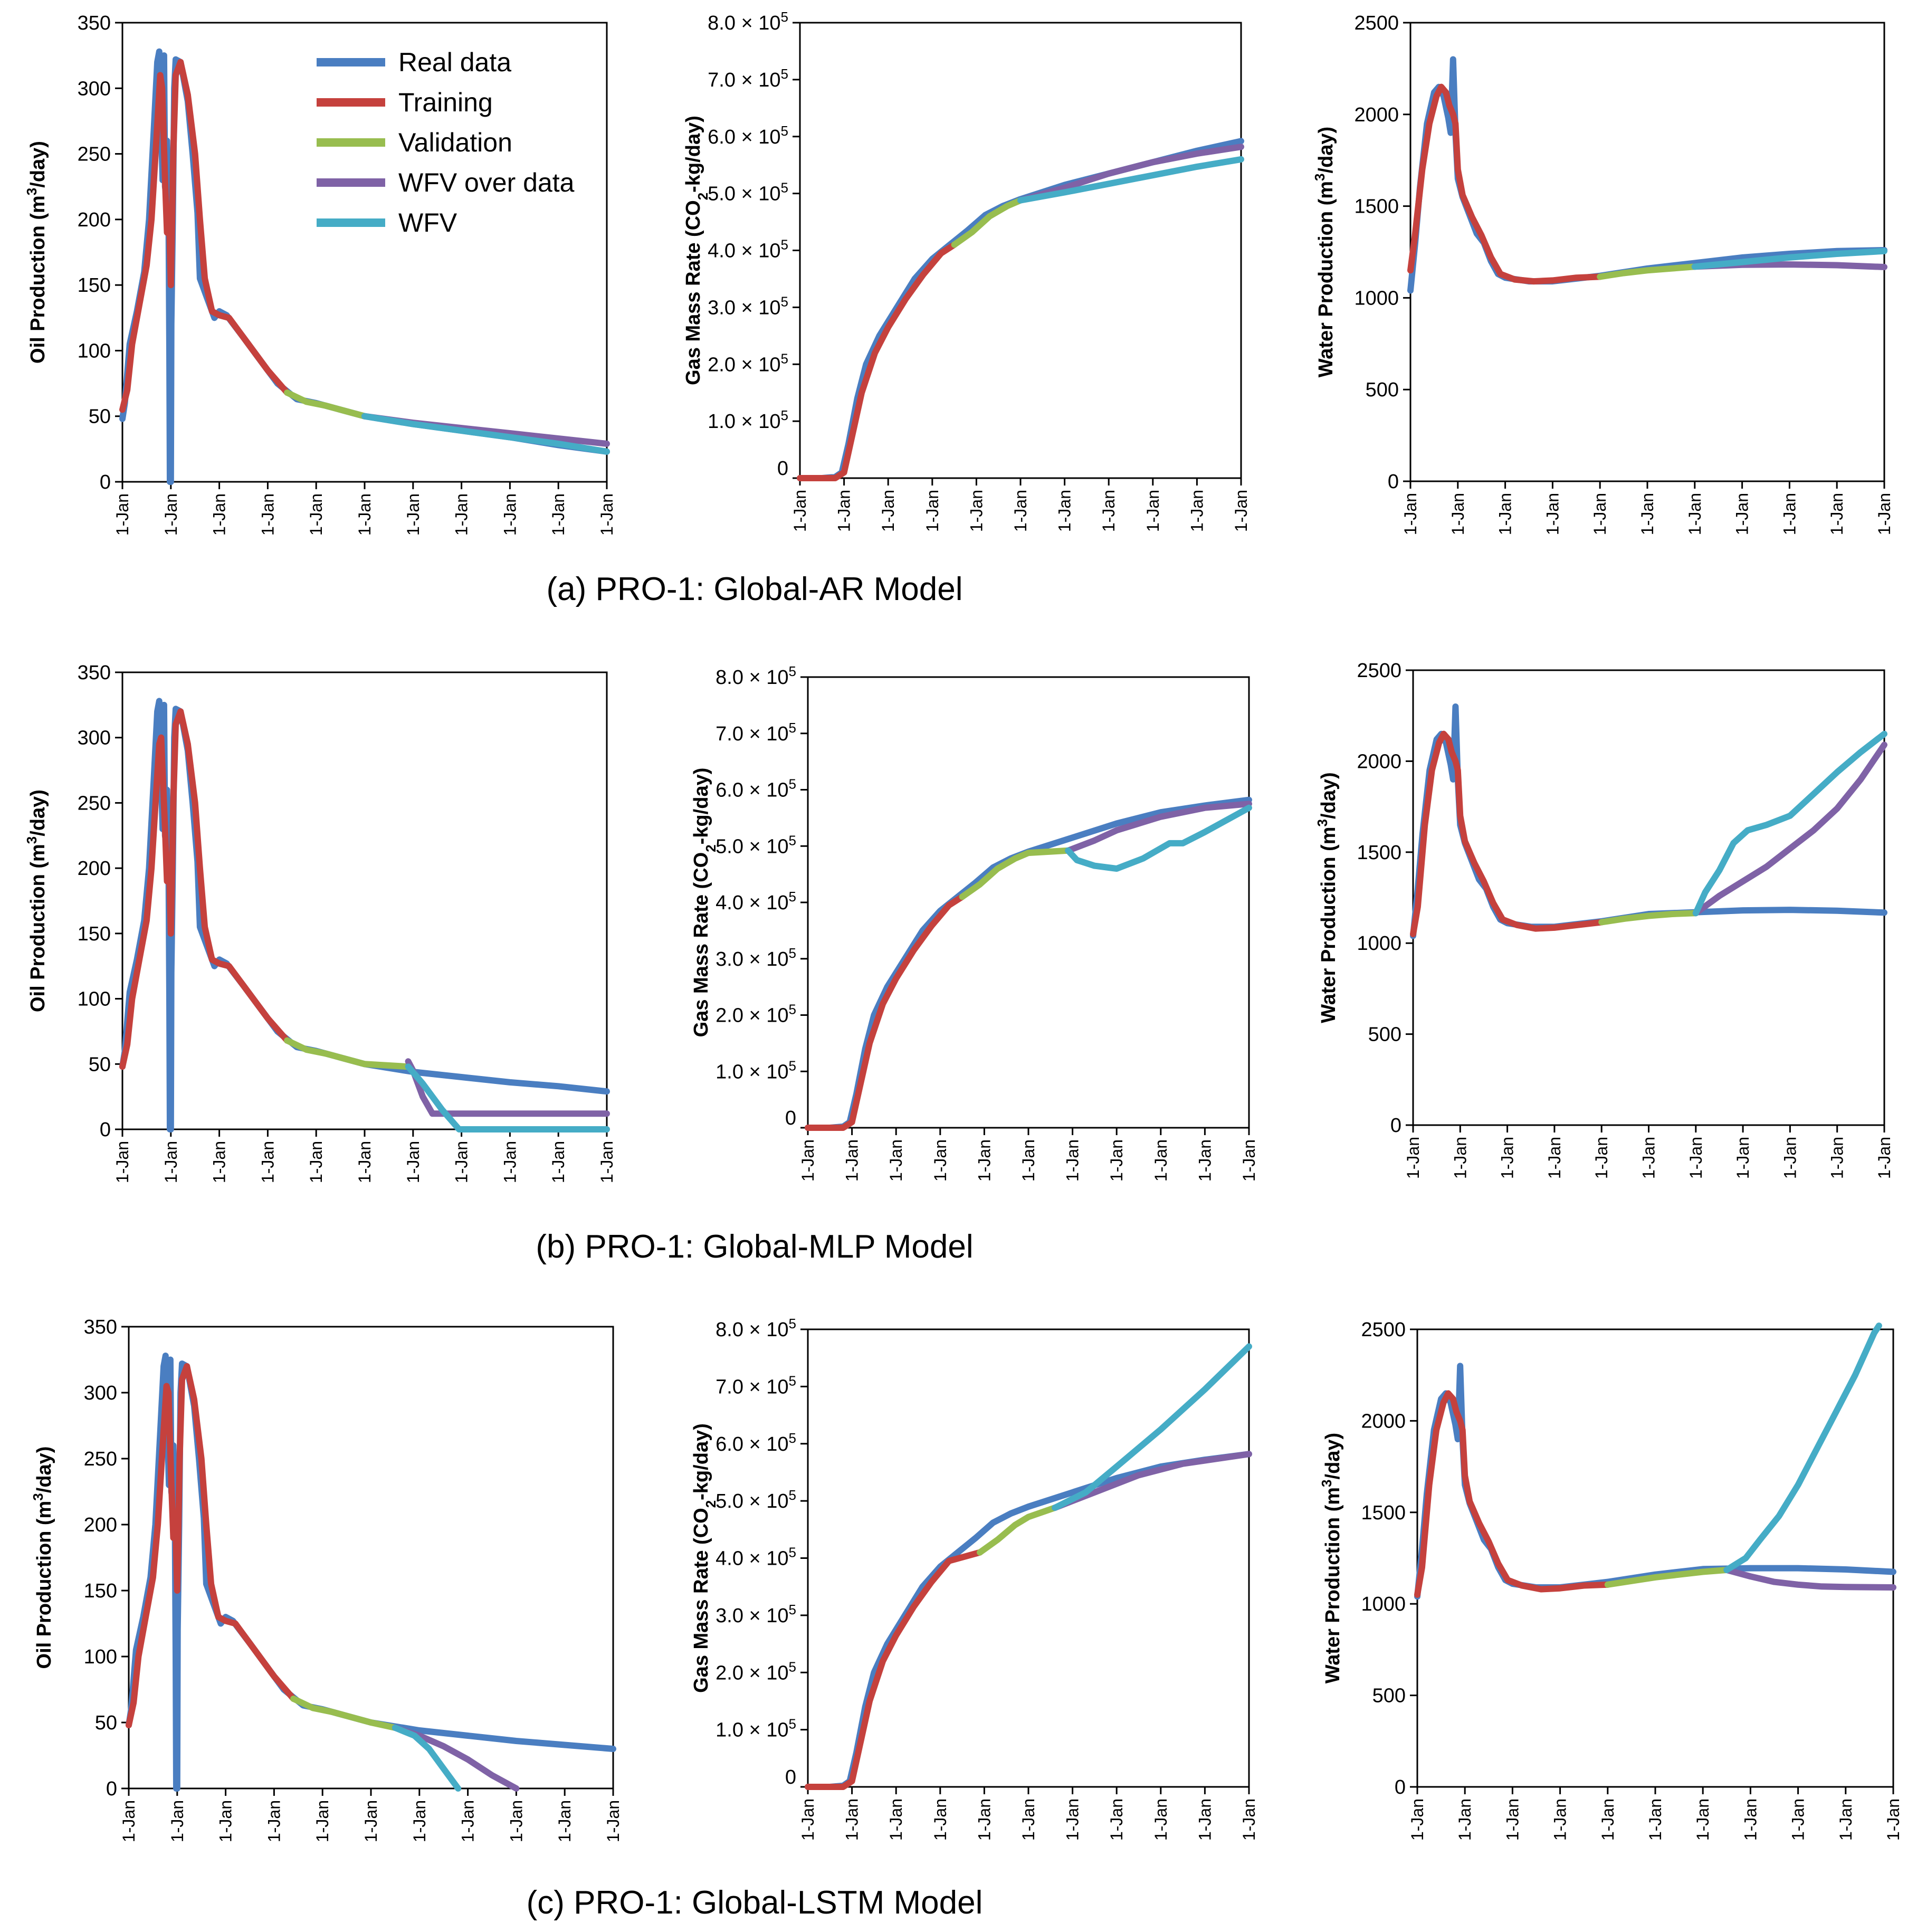 This screenshot has width=1917, height=1932. Describe the element at coordinates (486, 182) in the screenshot. I see `legend-label-wfvo: WFV over data` at that location.